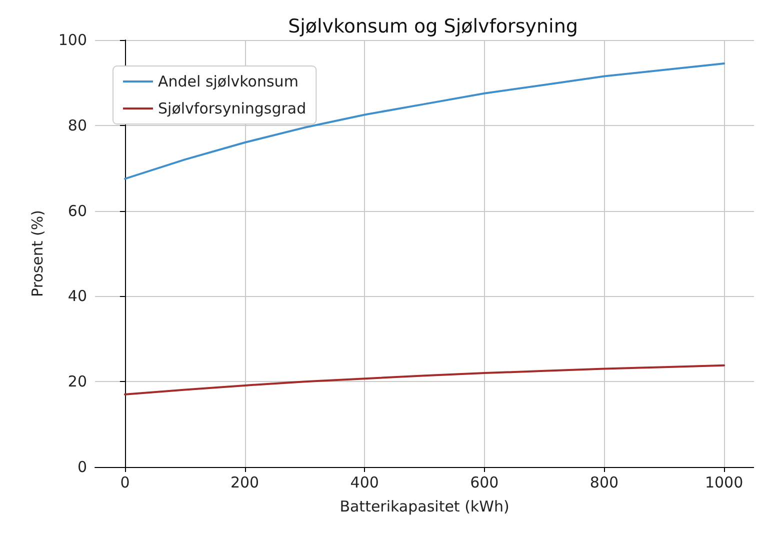  Describe the element at coordinates (37, 253) in the screenshot. I see `y-axis-title: Prosent (%)` at that location.